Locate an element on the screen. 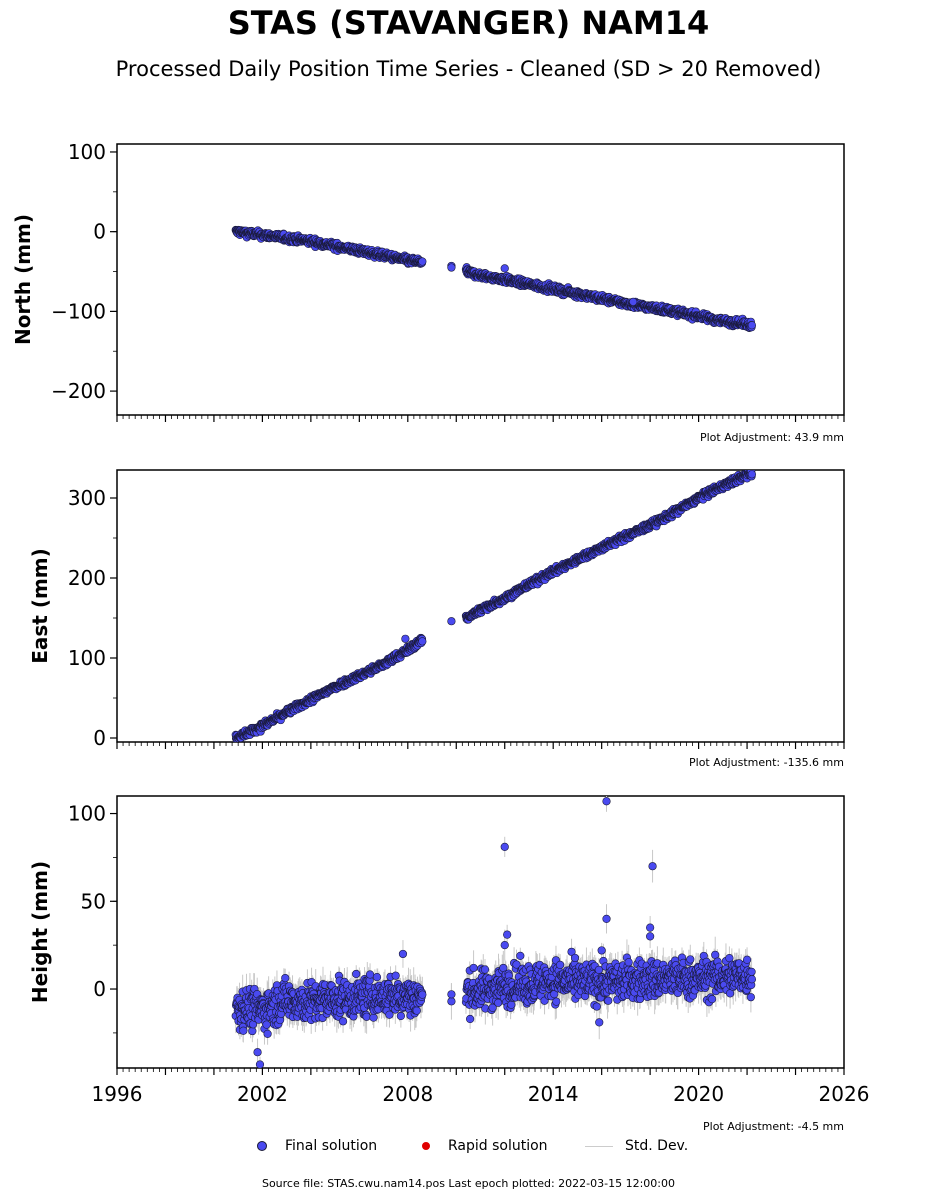  east-y-tick-label: 100 is located at coordinates (87, 658).